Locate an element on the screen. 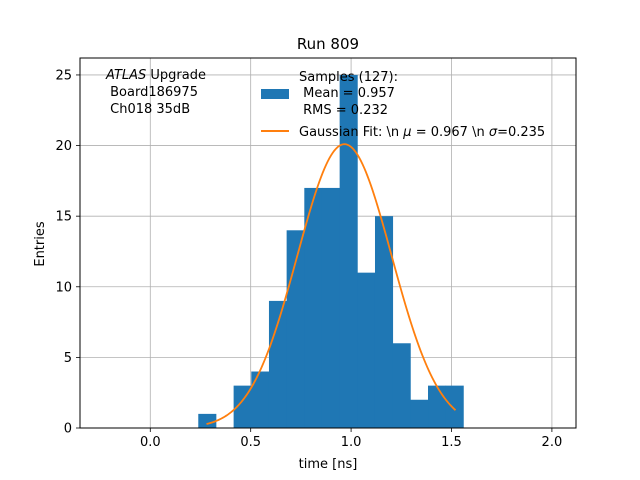 The height and width of the screenshot is (480, 640). legend-fit-label: Gaussian Fit: \n μ = 0.967 \n σ=0.235 is located at coordinates (422, 132).